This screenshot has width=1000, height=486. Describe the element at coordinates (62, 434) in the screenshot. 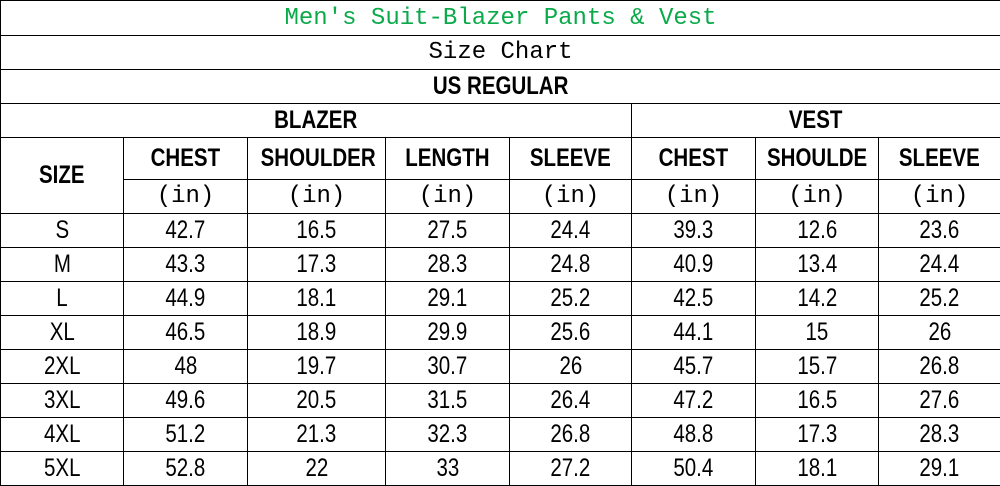

I see `size-label: 4XL` at that location.